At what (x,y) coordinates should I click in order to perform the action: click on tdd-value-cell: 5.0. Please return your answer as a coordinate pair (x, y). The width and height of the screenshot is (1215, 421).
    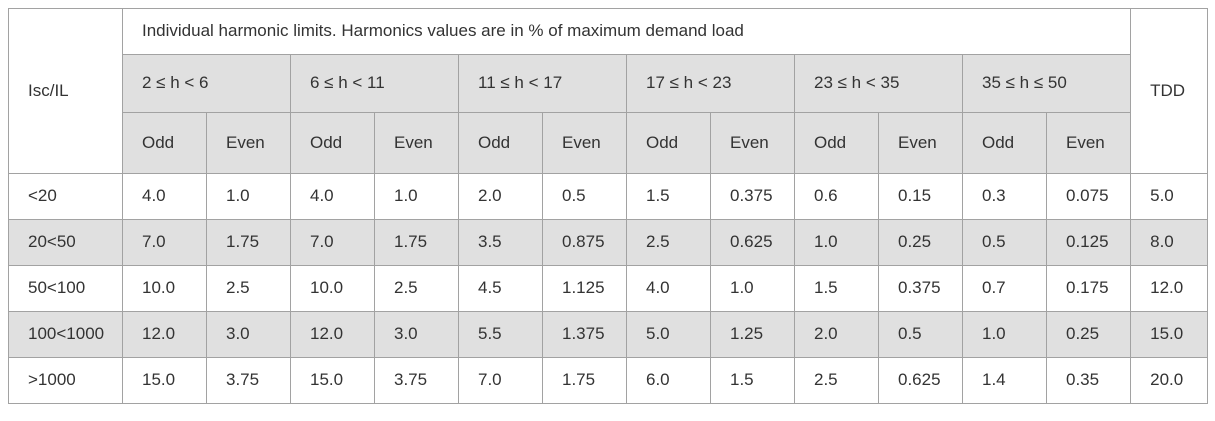
    Looking at the image, I should click on (1169, 196).